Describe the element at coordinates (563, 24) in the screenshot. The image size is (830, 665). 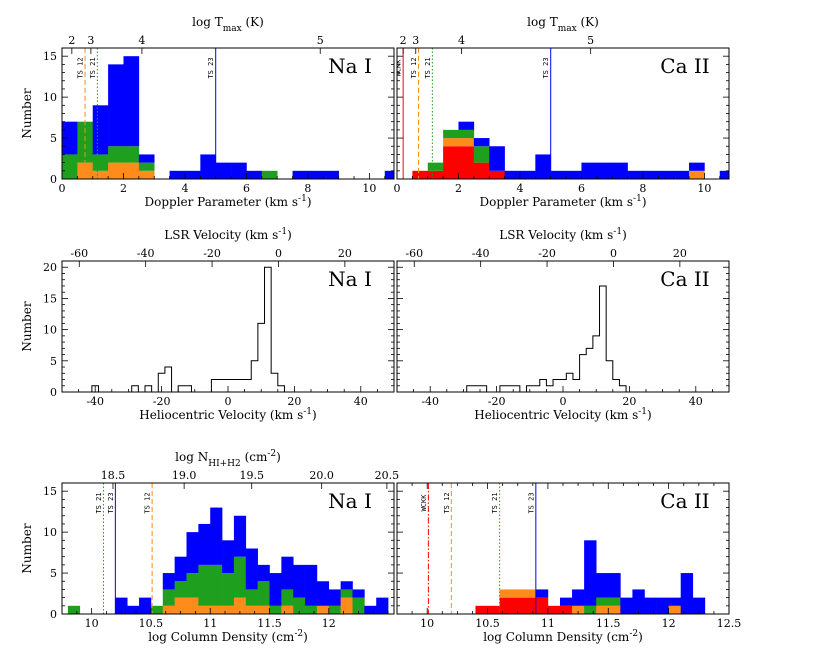
I see `top-axis-label: log Tmax (K)` at that location.